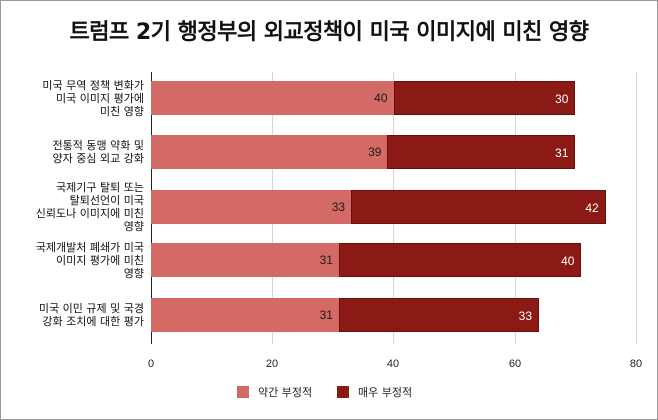 The height and width of the screenshot is (420, 658). Describe the element at coordinates (269, 152) in the screenshot. I see `bar-slightly-negative: 39` at that location.